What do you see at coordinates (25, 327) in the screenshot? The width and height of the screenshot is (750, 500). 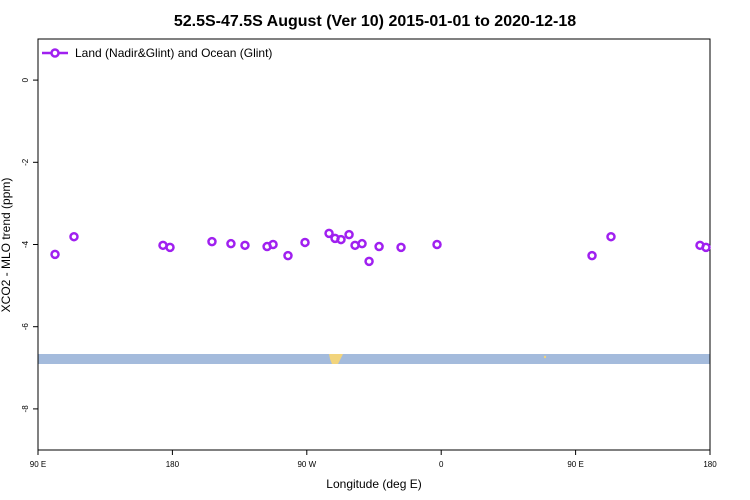 I see `y-tick-label: -6` at bounding box center [25, 327].